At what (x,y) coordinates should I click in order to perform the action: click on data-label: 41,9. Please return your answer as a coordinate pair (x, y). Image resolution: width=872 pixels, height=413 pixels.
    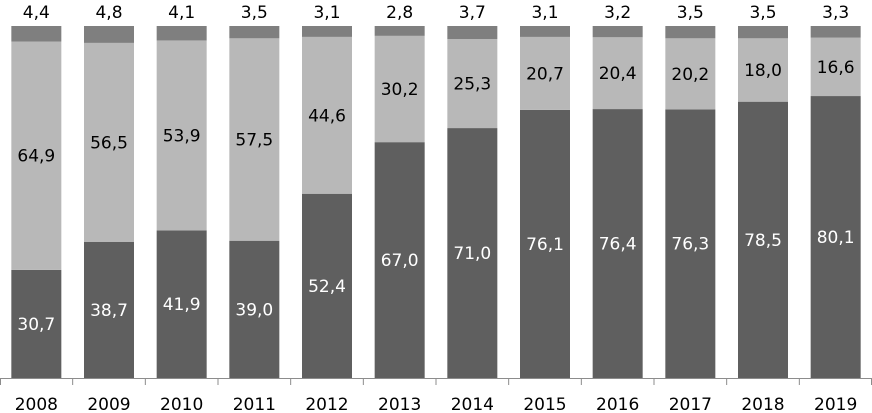
    Looking at the image, I should click on (182, 305).